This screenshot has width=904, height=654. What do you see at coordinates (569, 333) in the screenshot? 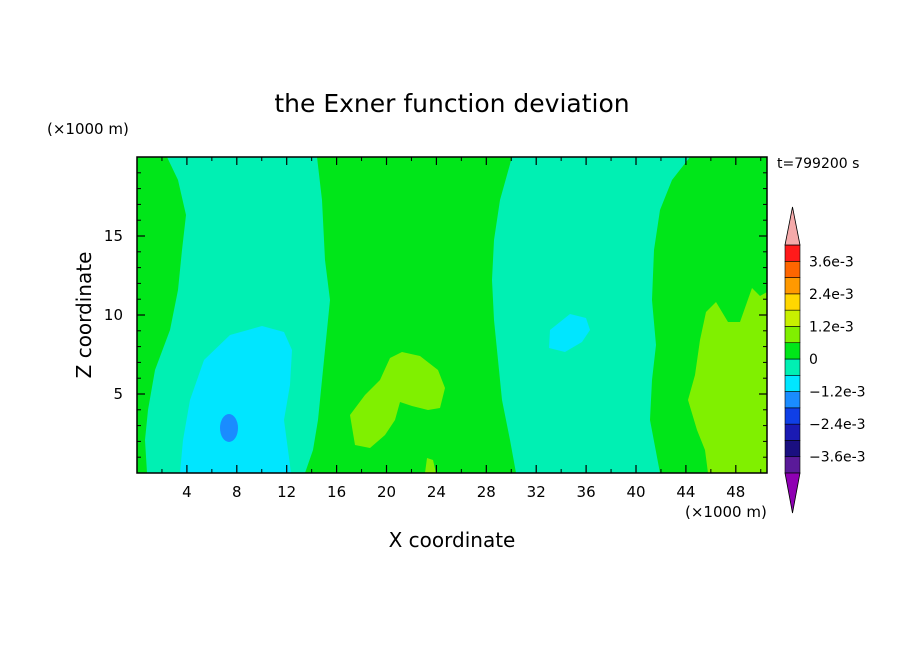
I see `negative-patch-east` at bounding box center [569, 333].